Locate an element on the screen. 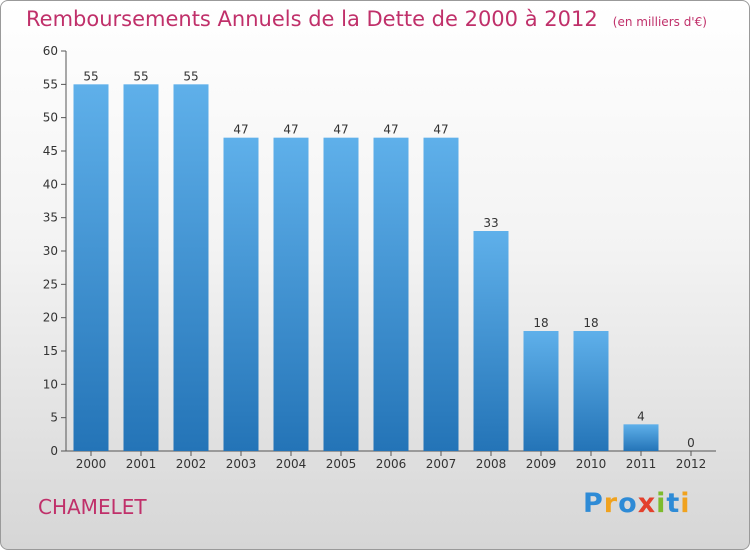  y-tick-label: 45 is located at coordinates (50, 151).